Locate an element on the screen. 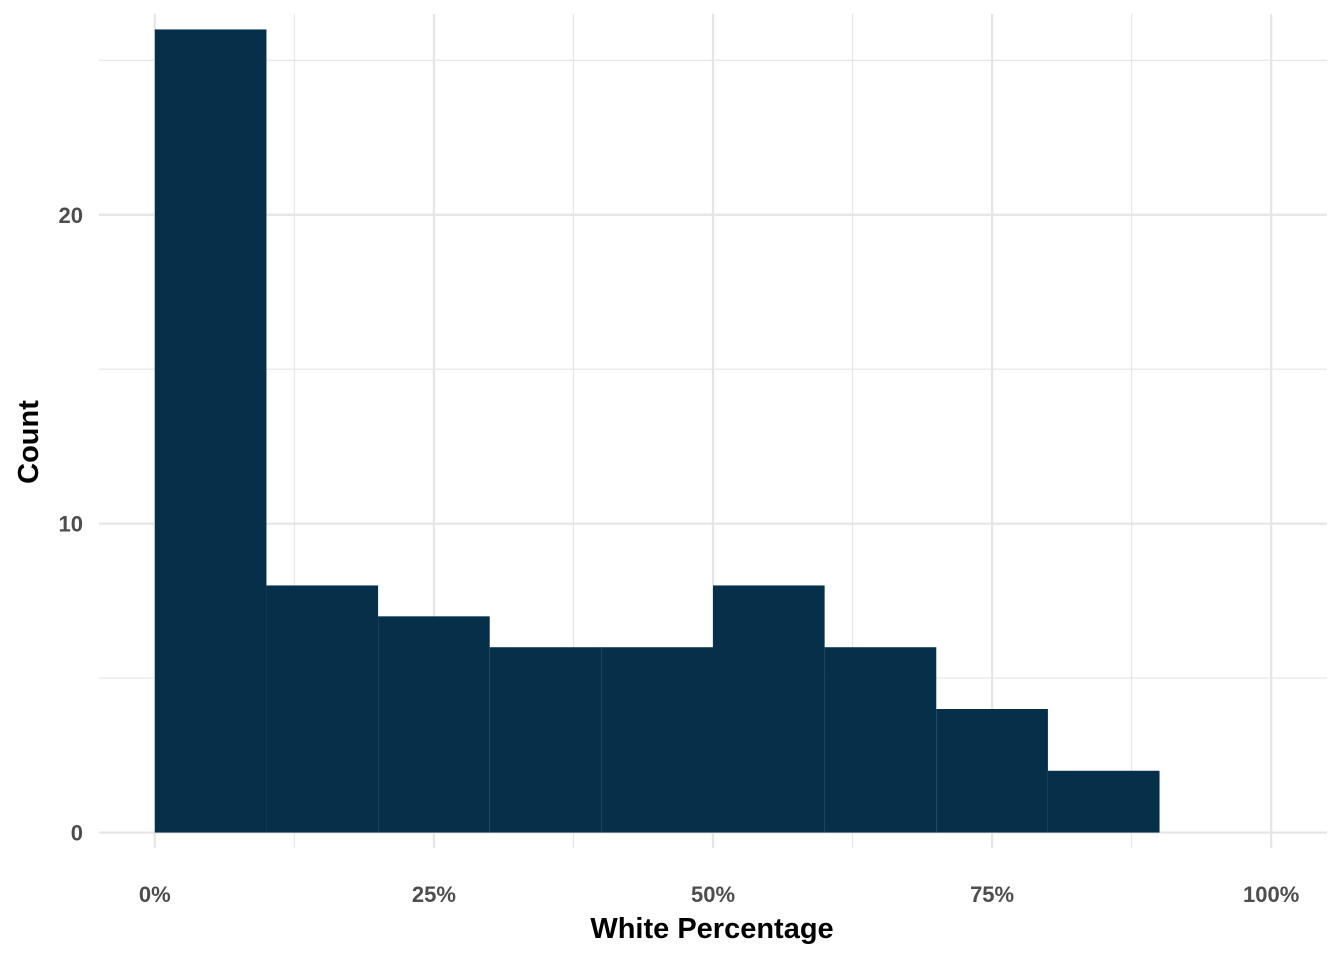 Image resolution: width=1344 pixels, height=960 pixels. x-axis-tick-labels: 0% 25% 50% 75% 100% is located at coordinates (719, 894).